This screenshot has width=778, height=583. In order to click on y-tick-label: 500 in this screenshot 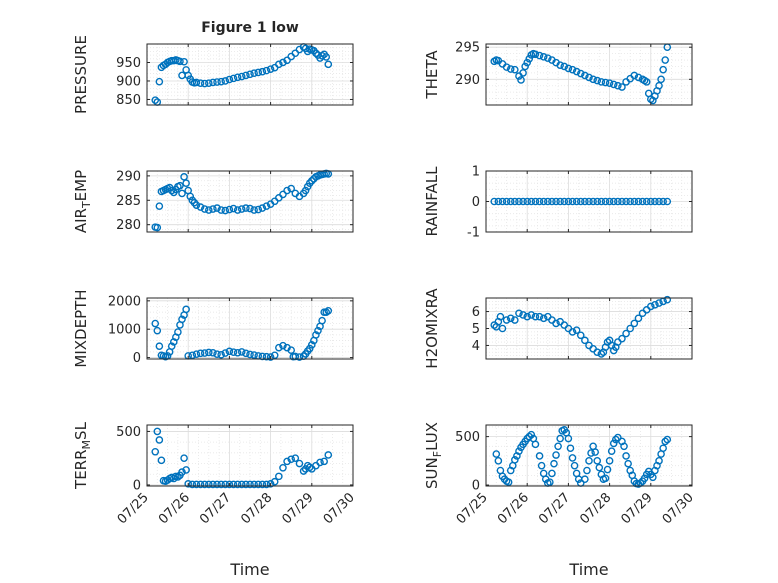, I will do `click(128, 432)`.